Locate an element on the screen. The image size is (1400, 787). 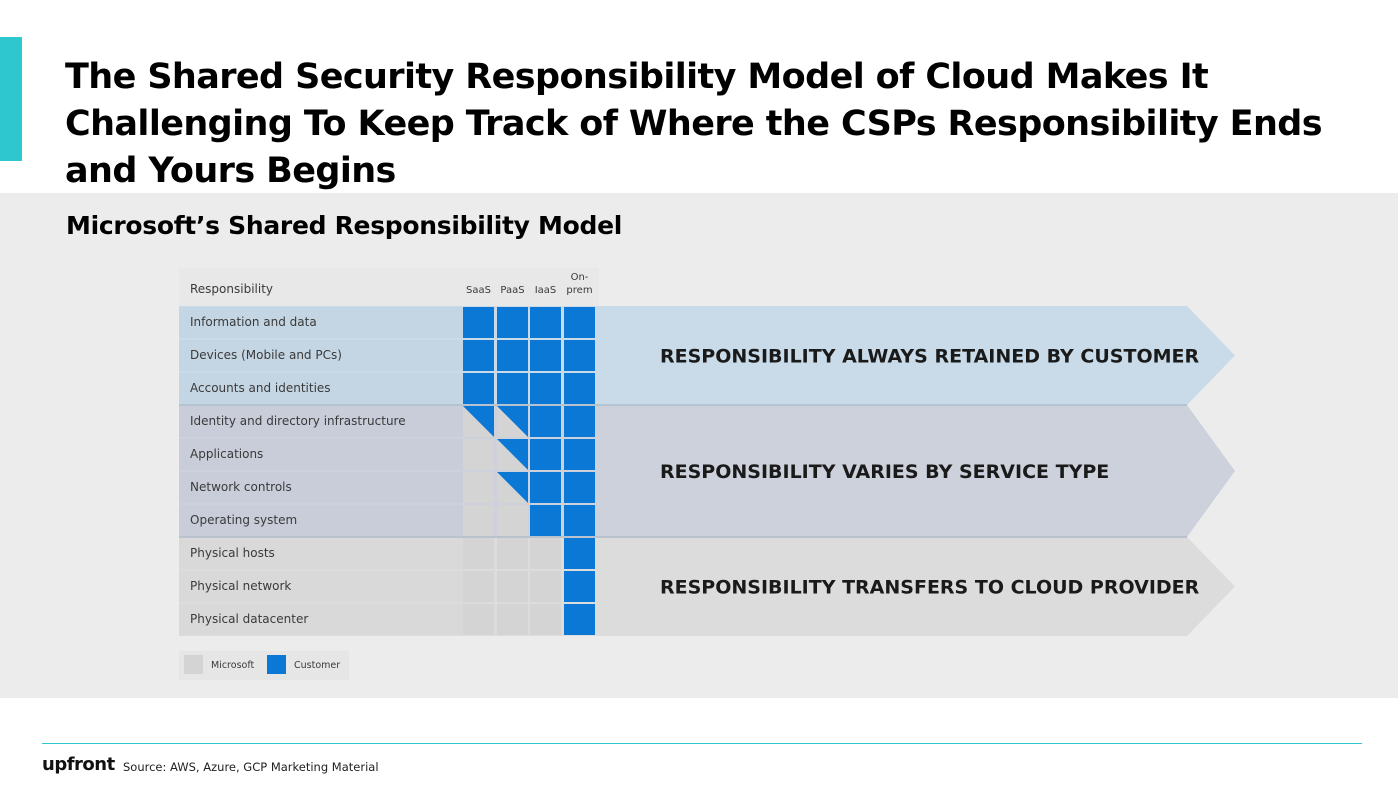
row-label: Operating system is located at coordinates (243, 520).